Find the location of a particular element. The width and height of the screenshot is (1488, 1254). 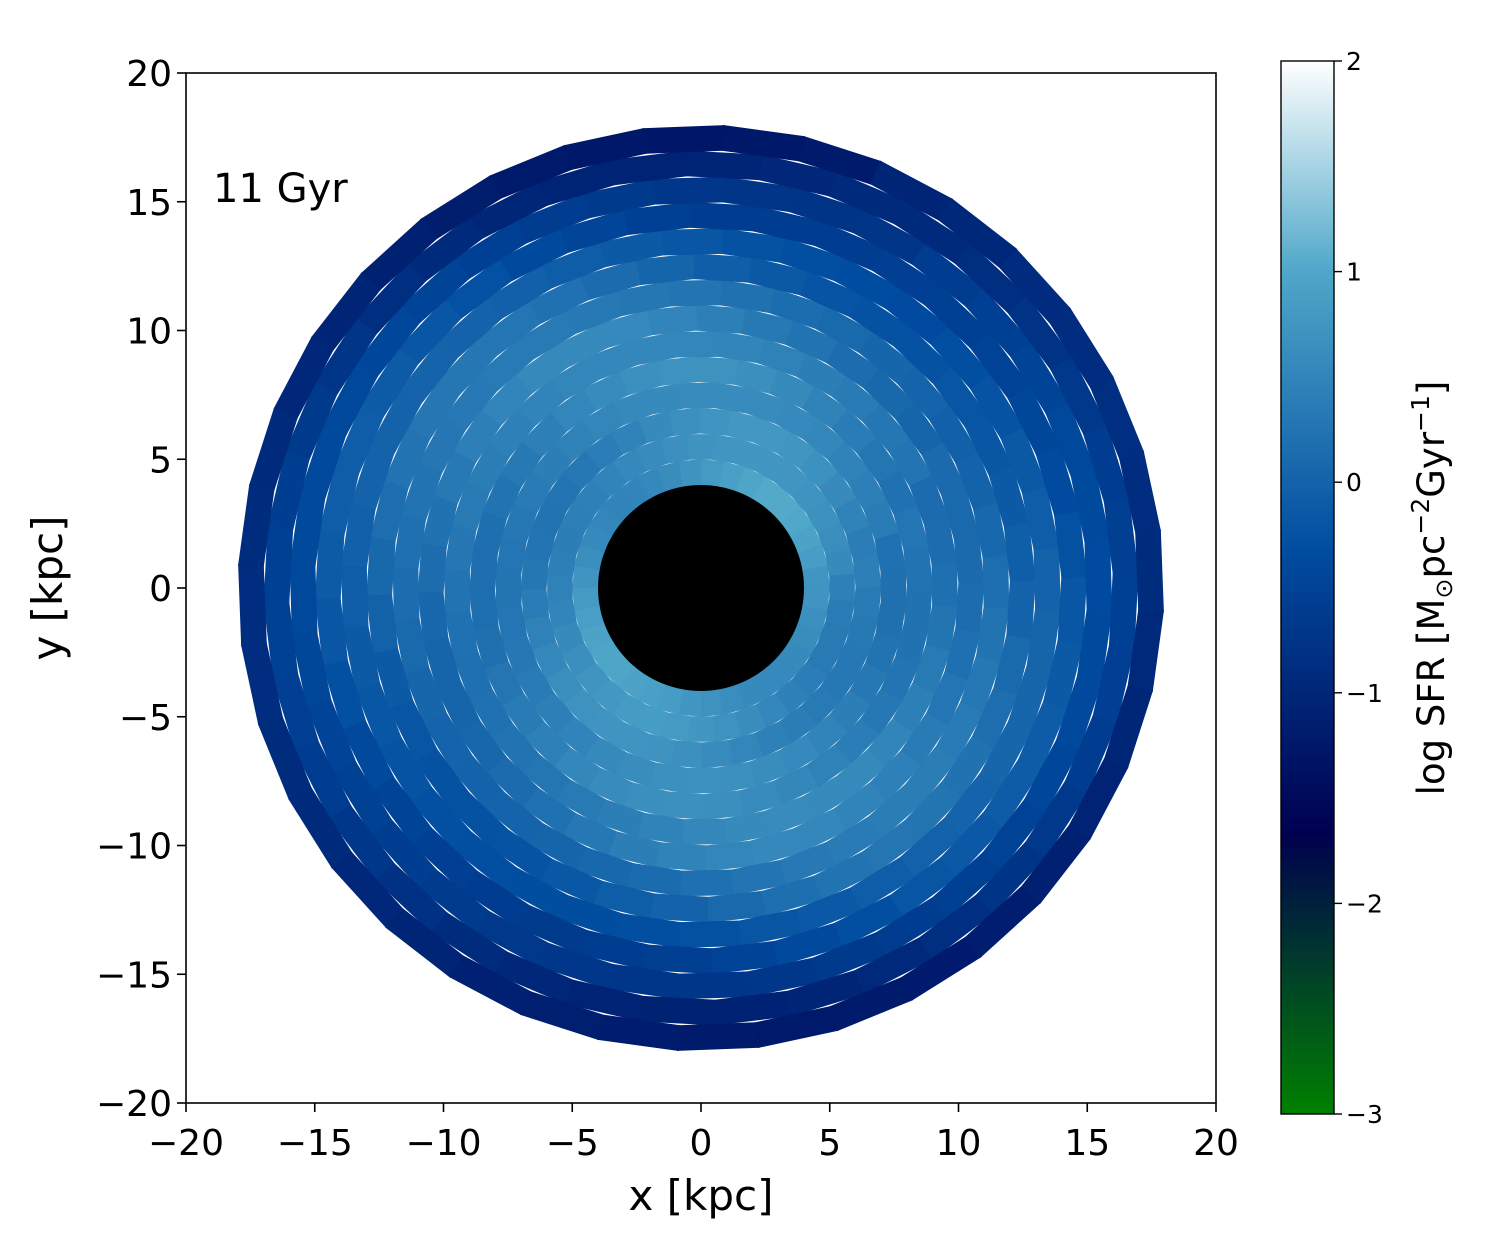

x-tick-label: 10 is located at coordinates (959, 1143).